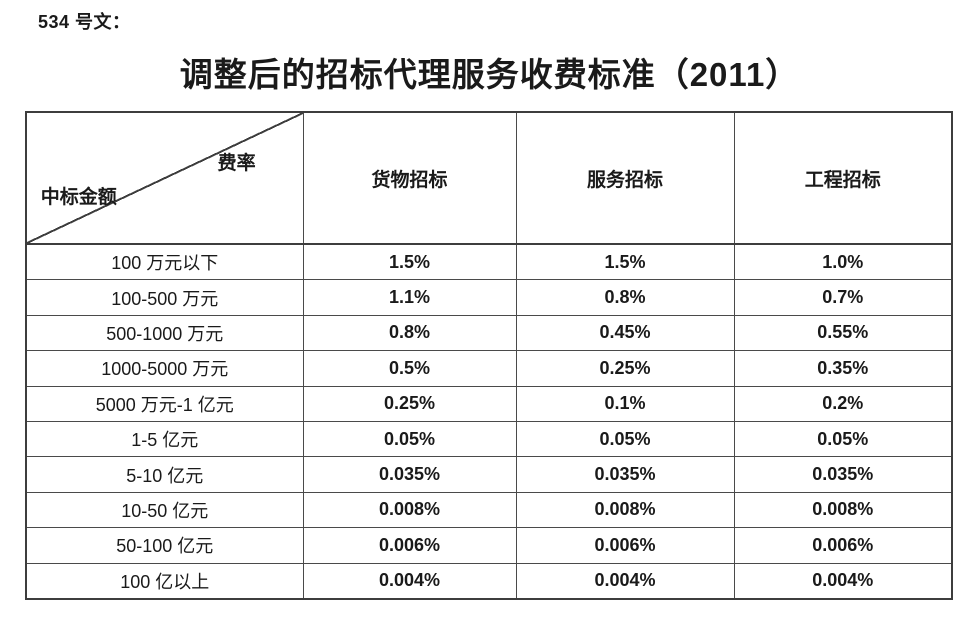  Describe the element at coordinates (164, 474) in the screenshot. I see `amount-cell: 5-10 亿元` at that location.